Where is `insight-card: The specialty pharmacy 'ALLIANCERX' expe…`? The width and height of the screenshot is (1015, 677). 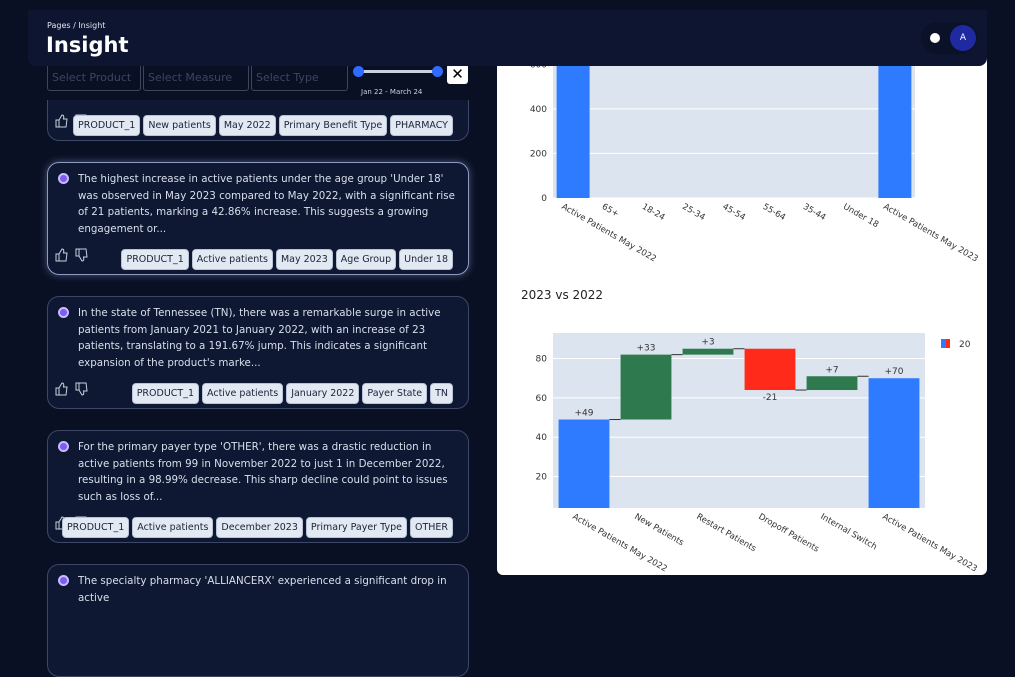
insight-card: The specialty pharmacy 'ALLIANCERX' expe… is located at coordinates (258, 620).